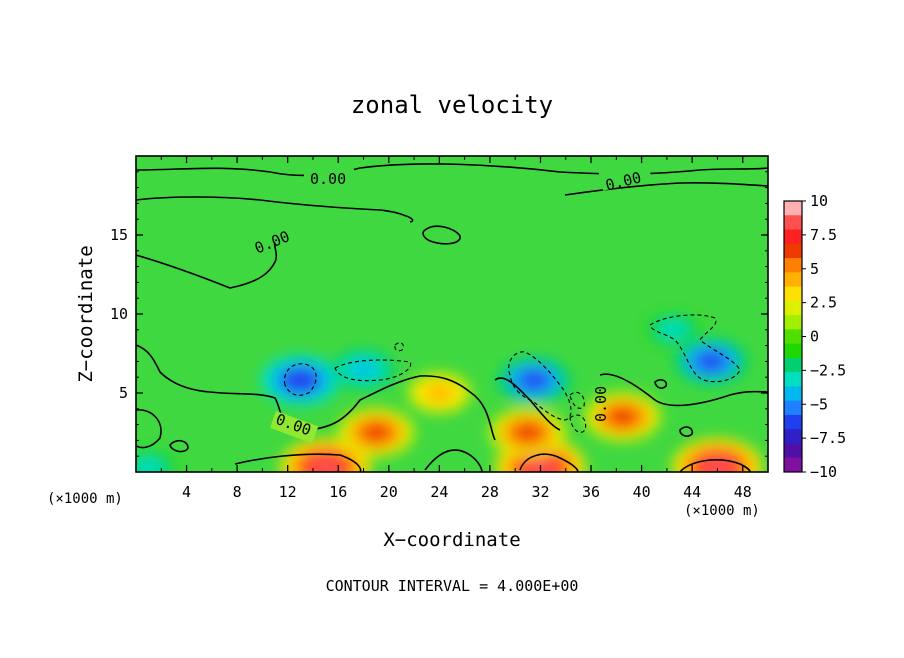  I want to click on colorbar: 10 7.5 5 2.5 0 −2.5 −5 −7.5 −10, so click(814, 336).